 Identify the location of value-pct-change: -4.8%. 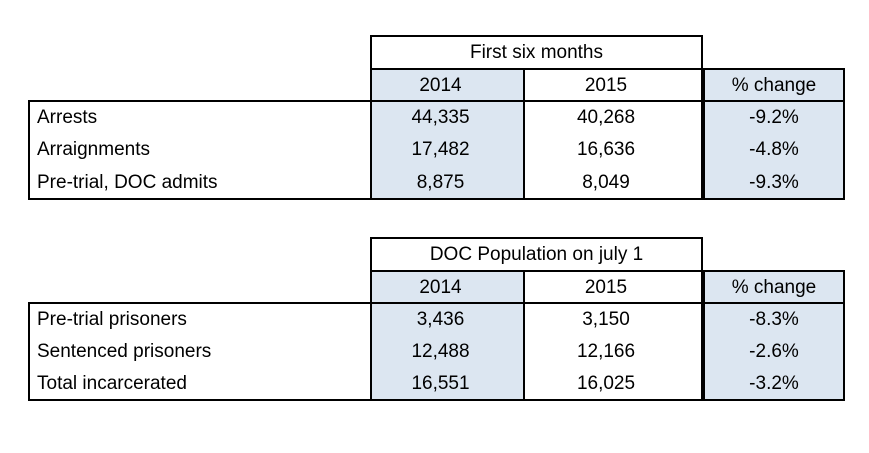
(774, 149).